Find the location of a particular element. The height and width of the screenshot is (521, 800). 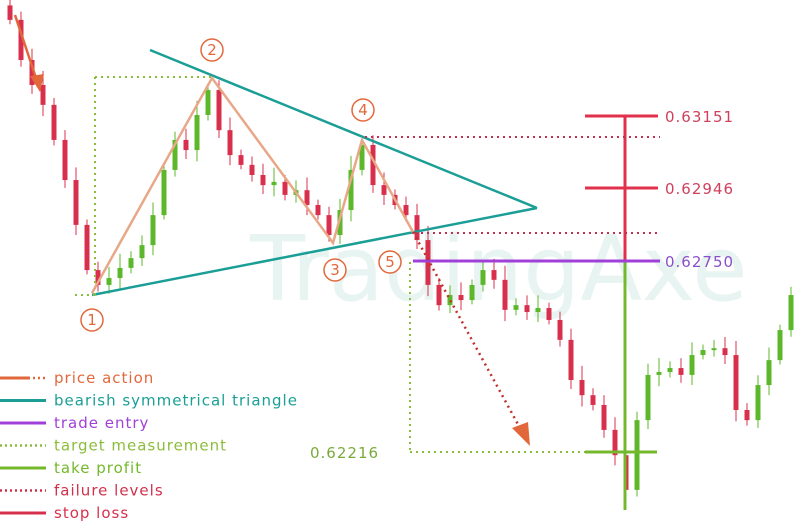

take-profit-lines is located at coordinates (621, 386).